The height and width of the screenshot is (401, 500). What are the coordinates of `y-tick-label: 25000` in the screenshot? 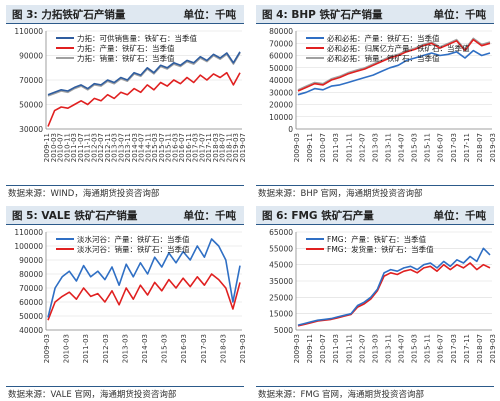 It's located at (281, 297).